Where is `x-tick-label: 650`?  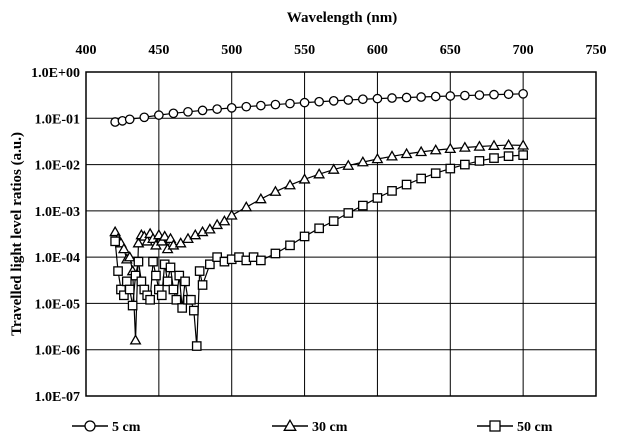
x-tick-label: 650 is located at coordinates (450, 50).